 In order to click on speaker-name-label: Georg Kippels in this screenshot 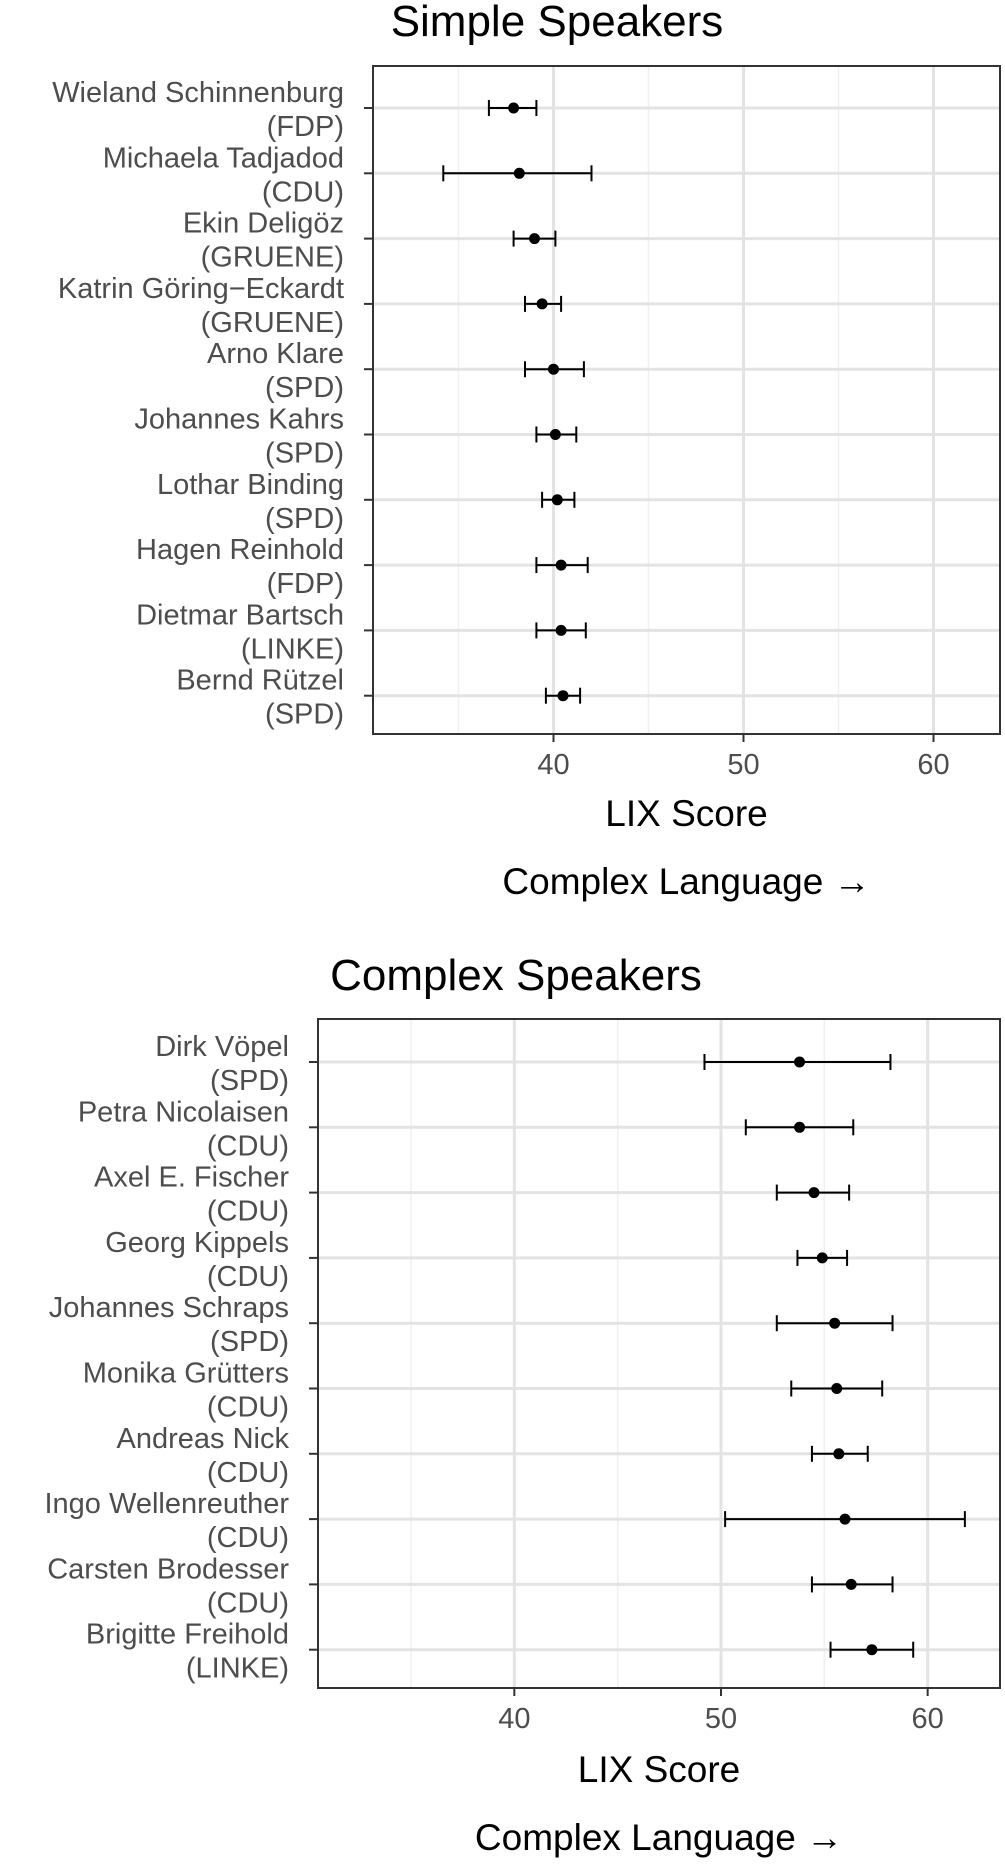, I will do `click(197, 1243)`.